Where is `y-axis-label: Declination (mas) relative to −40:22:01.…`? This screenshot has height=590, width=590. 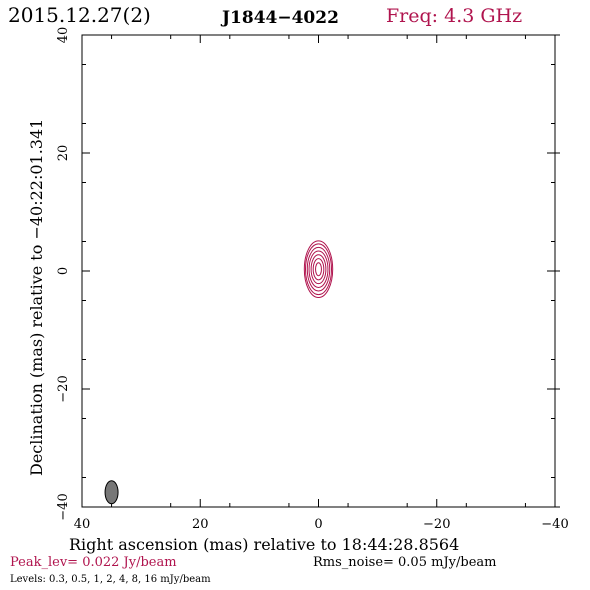 y-axis-label: Declination (mas) relative to −40:22:01.… is located at coordinates (36, 297).